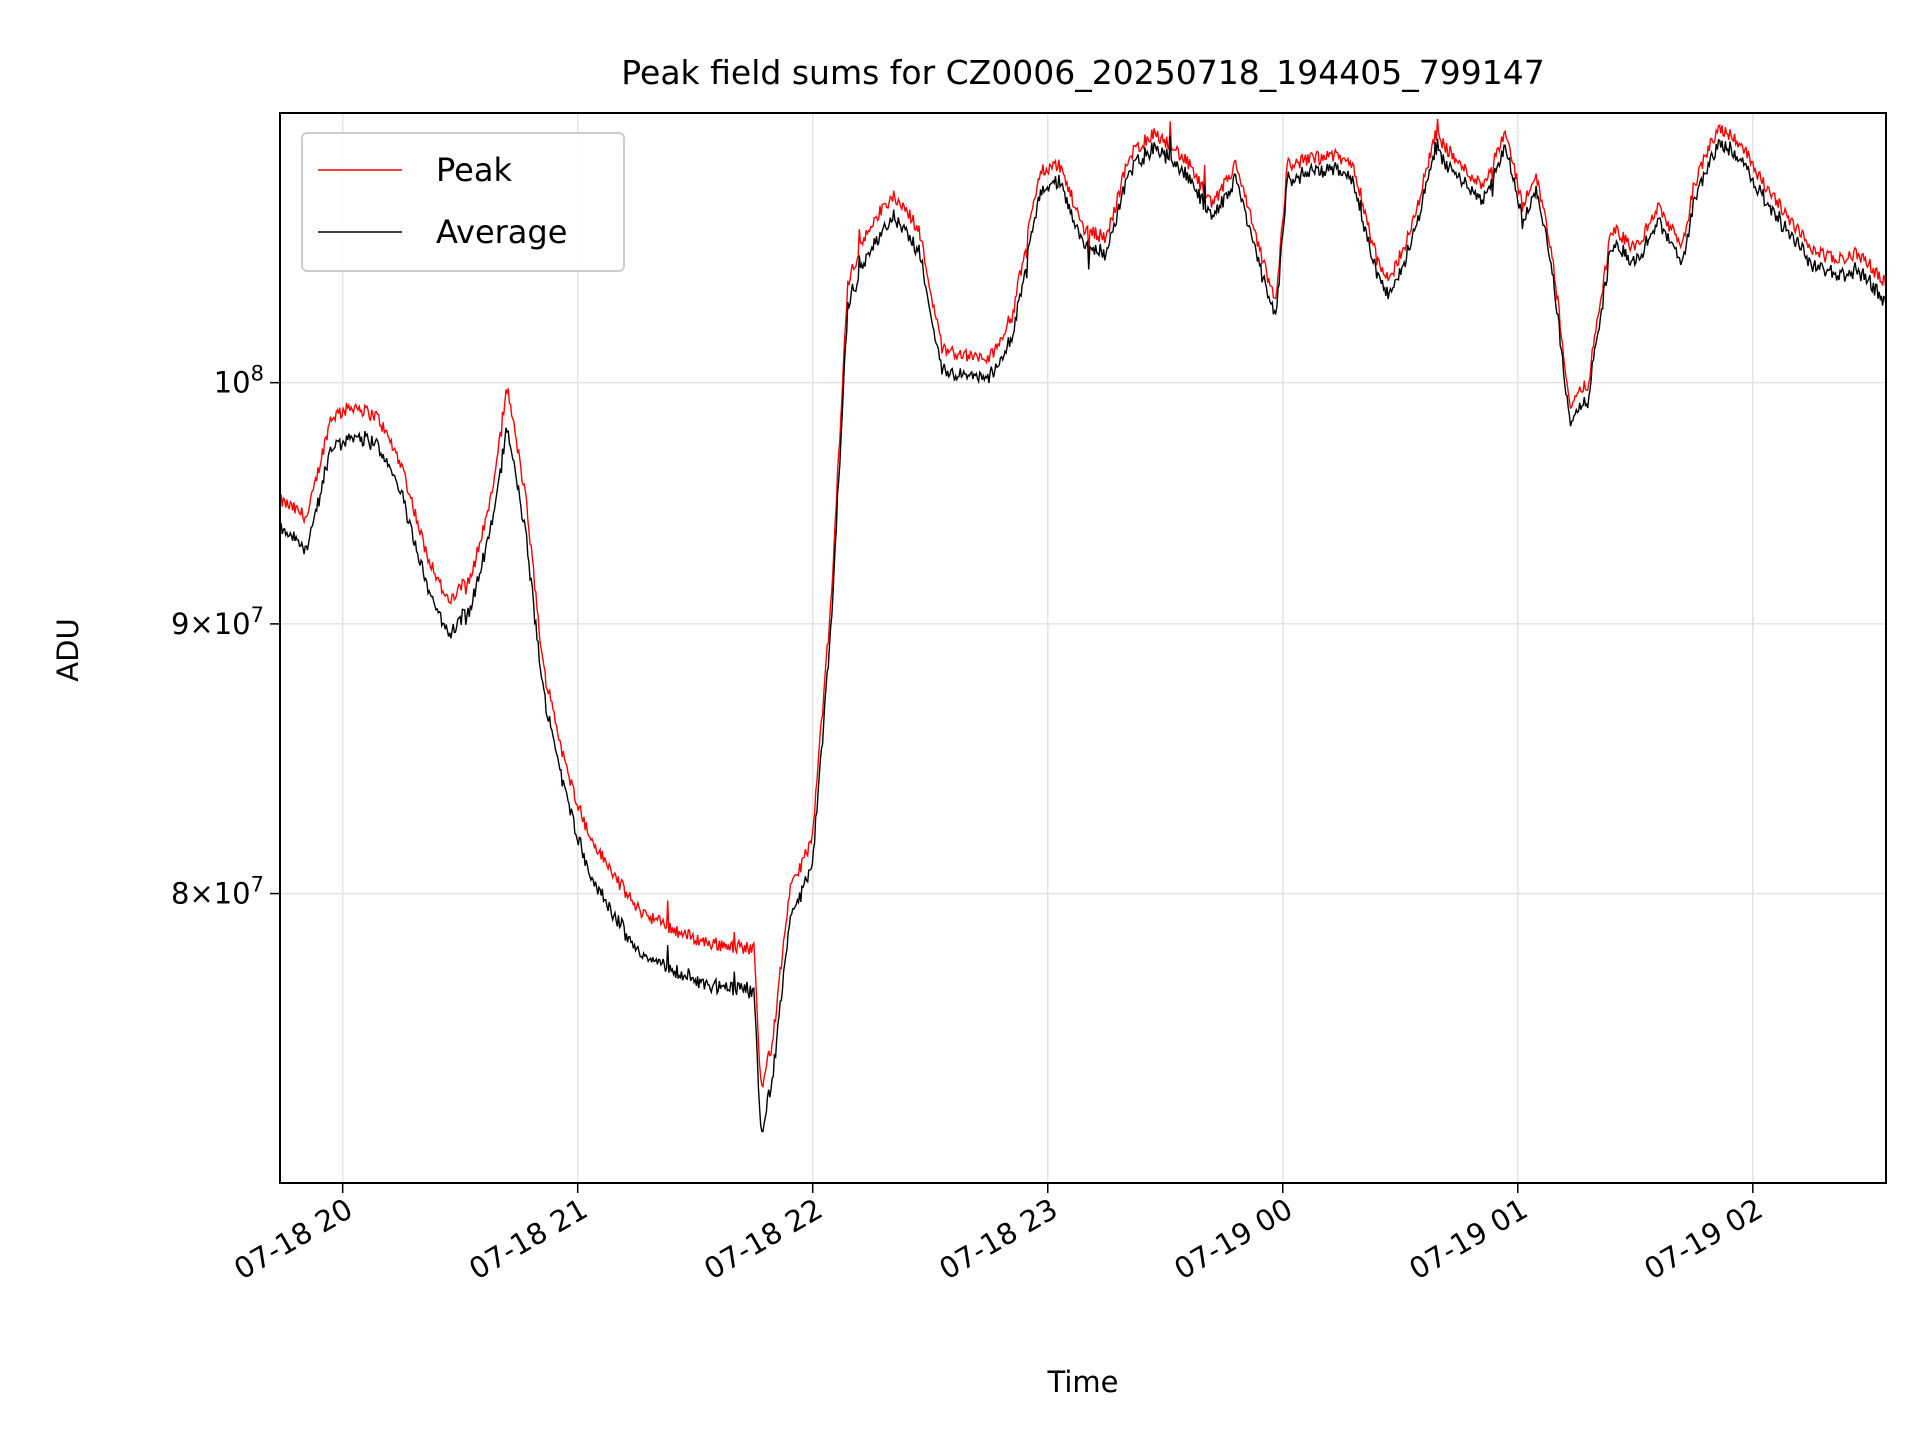  Describe the element at coordinates (1083, 1382) in the screenshot. I see `x-axis-label: Time` at that location.